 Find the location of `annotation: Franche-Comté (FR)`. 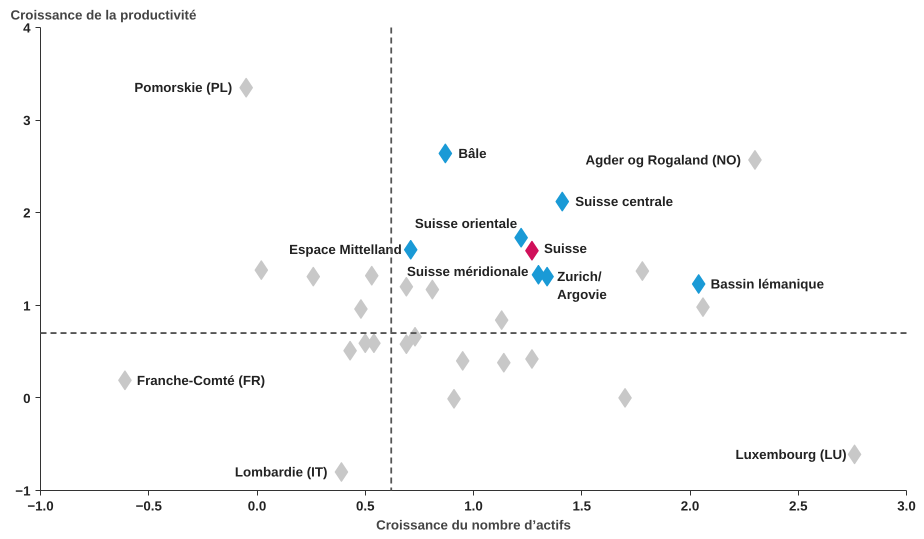

annotation: Franche-Comté (FR) is located at coordinates (201, 380).